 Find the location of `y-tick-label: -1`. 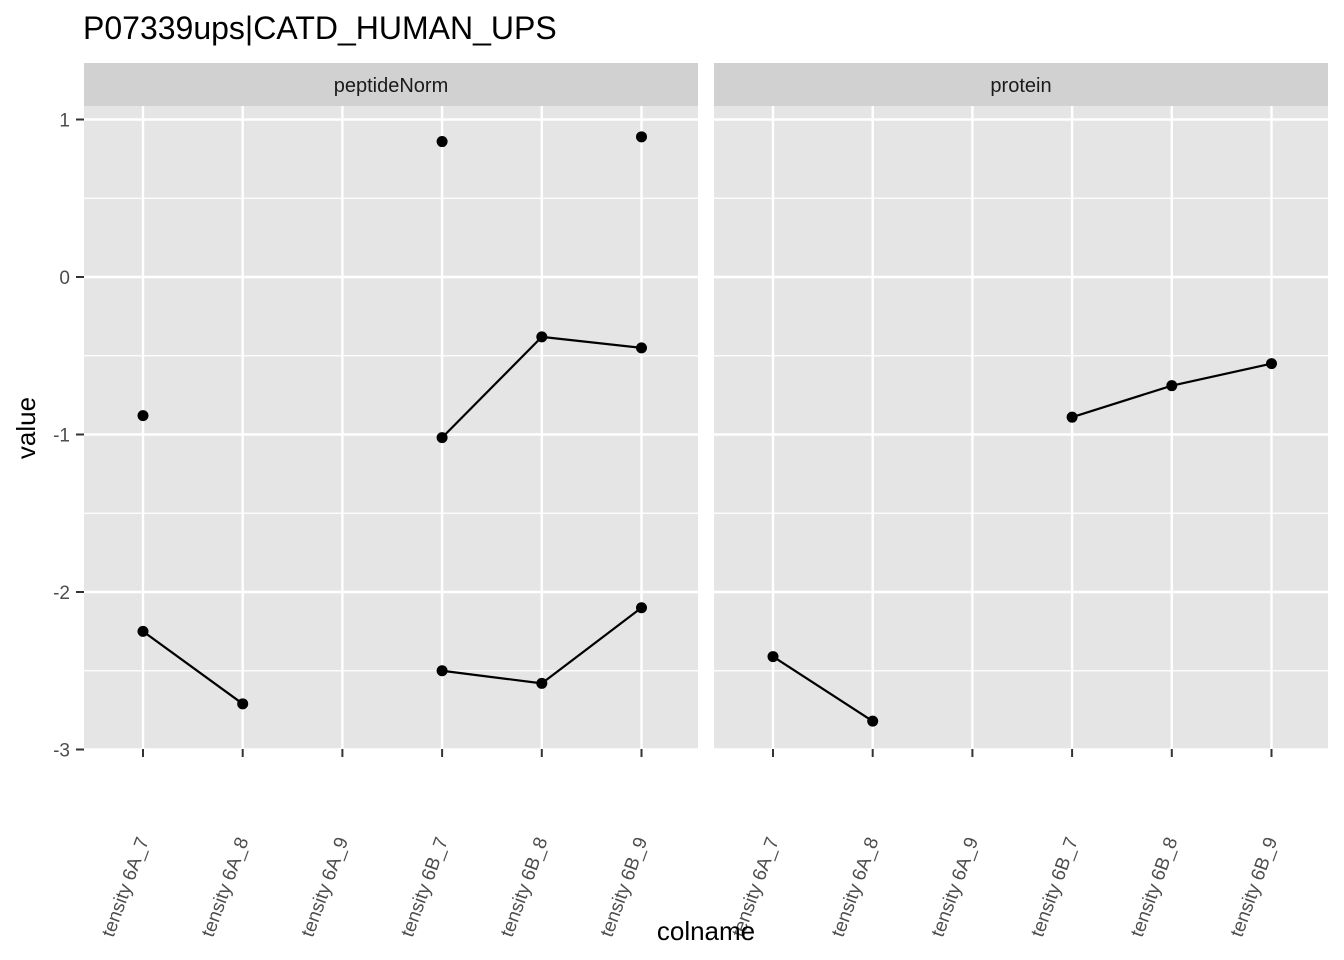

y-tick-label: -1 is located at coordinates (61, 436).